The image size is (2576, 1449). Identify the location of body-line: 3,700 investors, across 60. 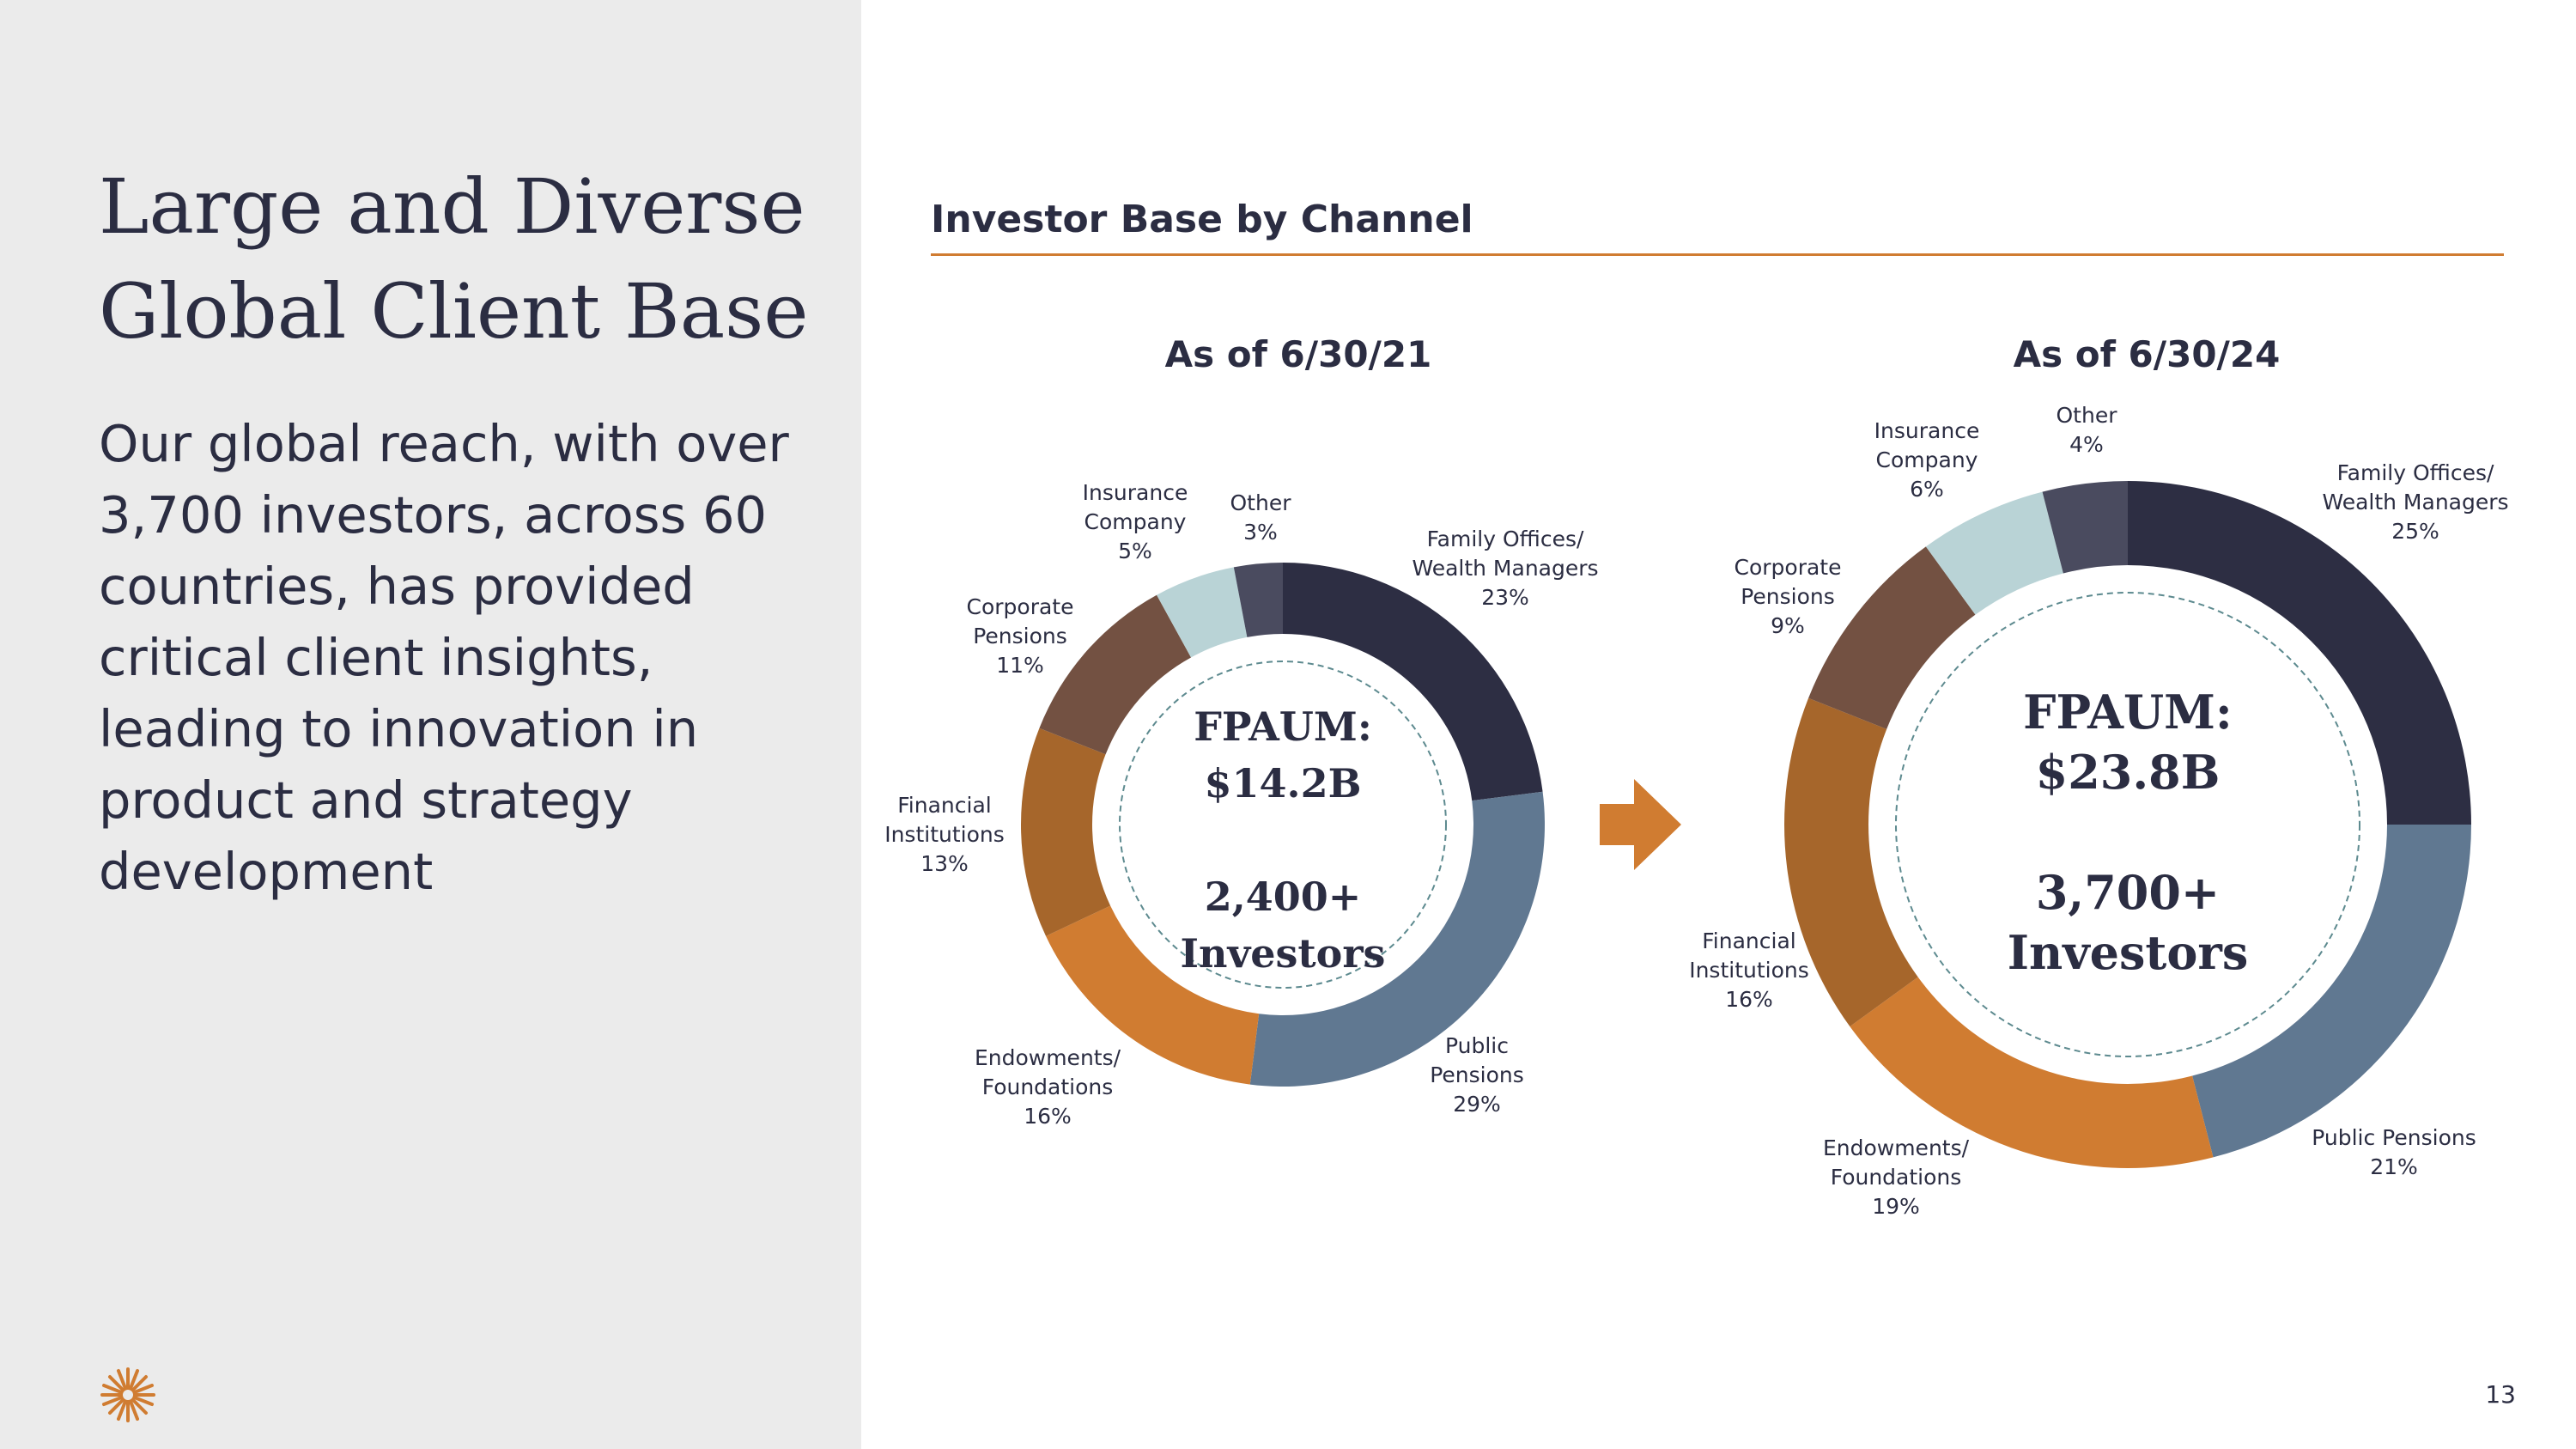
(433, 515).